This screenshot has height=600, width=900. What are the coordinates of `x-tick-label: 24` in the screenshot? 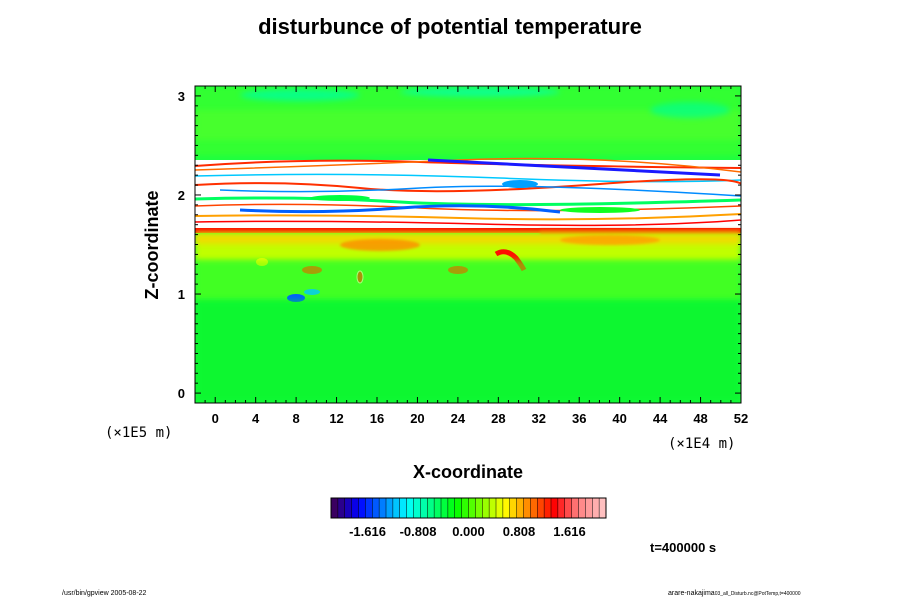 It's located at (458, 418).